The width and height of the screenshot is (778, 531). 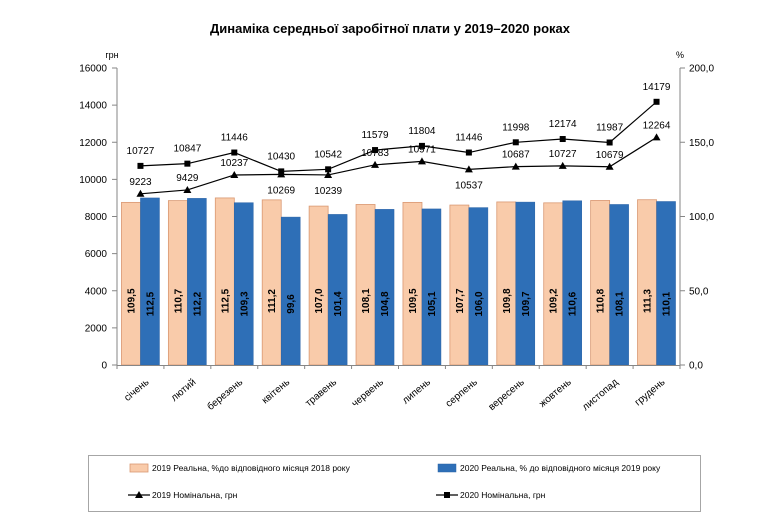 What do you see at coordinates (276, 391) in the screenshot?
I see `x-axis-category-label: квітень` at bounding box center [276, 391].